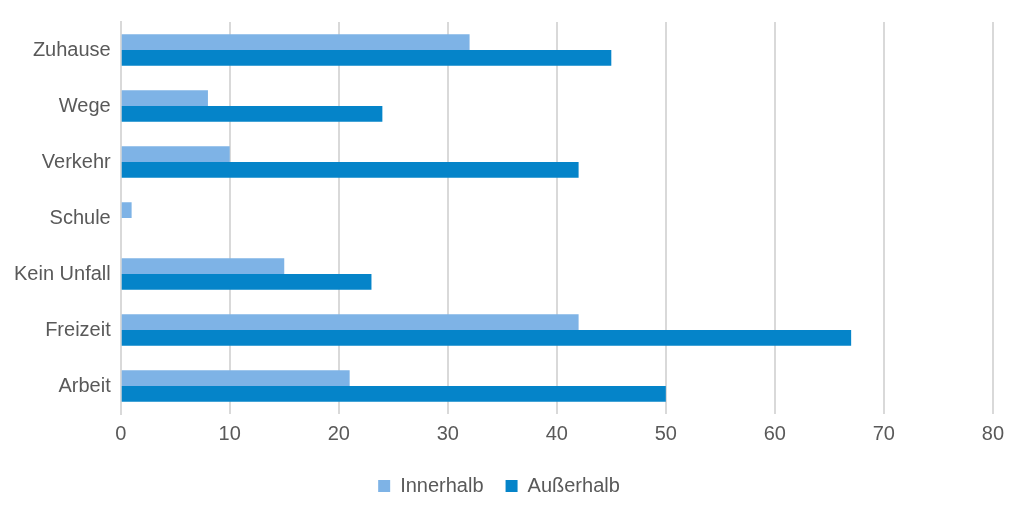 The image size is (1012, 510). I want to click on x-tick-label: 30, so click(447, 432).